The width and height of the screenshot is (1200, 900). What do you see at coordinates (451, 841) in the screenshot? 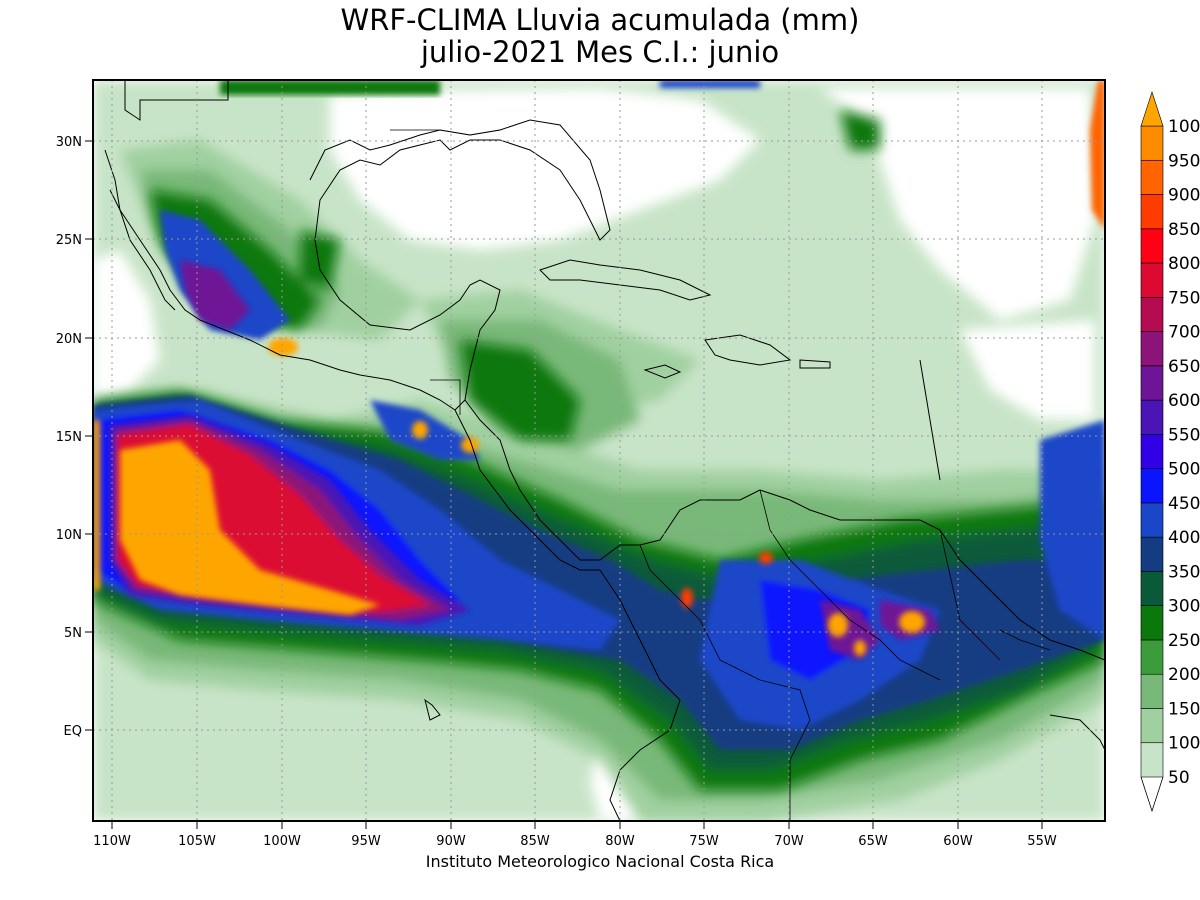
I see `lon-tick-label: 90W` at bounding box center [451, 841].